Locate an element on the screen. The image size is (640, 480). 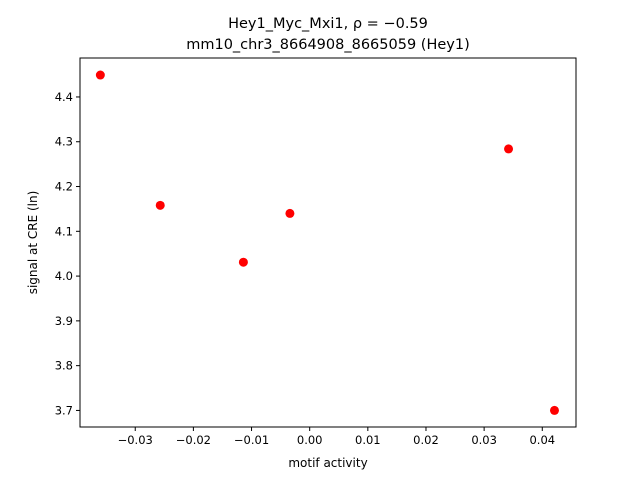
y-tick-label: 3.9 is located at coordinates (64, 321).